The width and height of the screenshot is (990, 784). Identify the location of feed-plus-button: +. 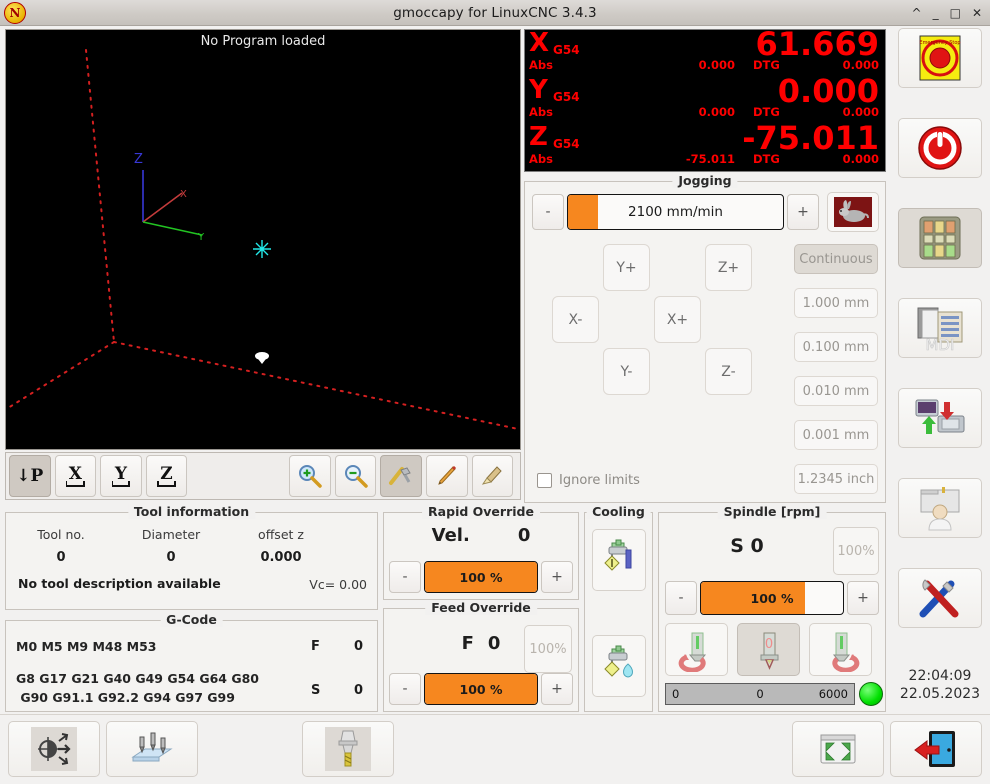
(557, 689).